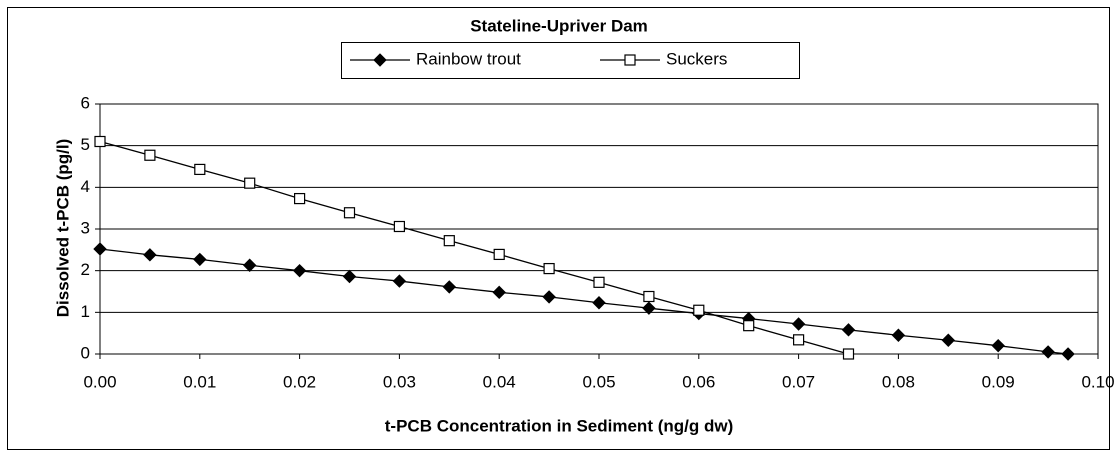  What do you see at coordinates (898, 381) in the screenshot?
I see `x-tick-label: 0.08` at bounding box center [898, 381].